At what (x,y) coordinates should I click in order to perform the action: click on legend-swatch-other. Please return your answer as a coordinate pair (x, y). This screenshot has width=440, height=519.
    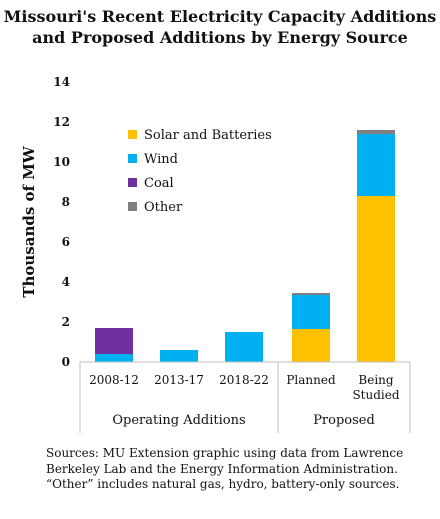
    Looking at the image, I should click on (132, 206).